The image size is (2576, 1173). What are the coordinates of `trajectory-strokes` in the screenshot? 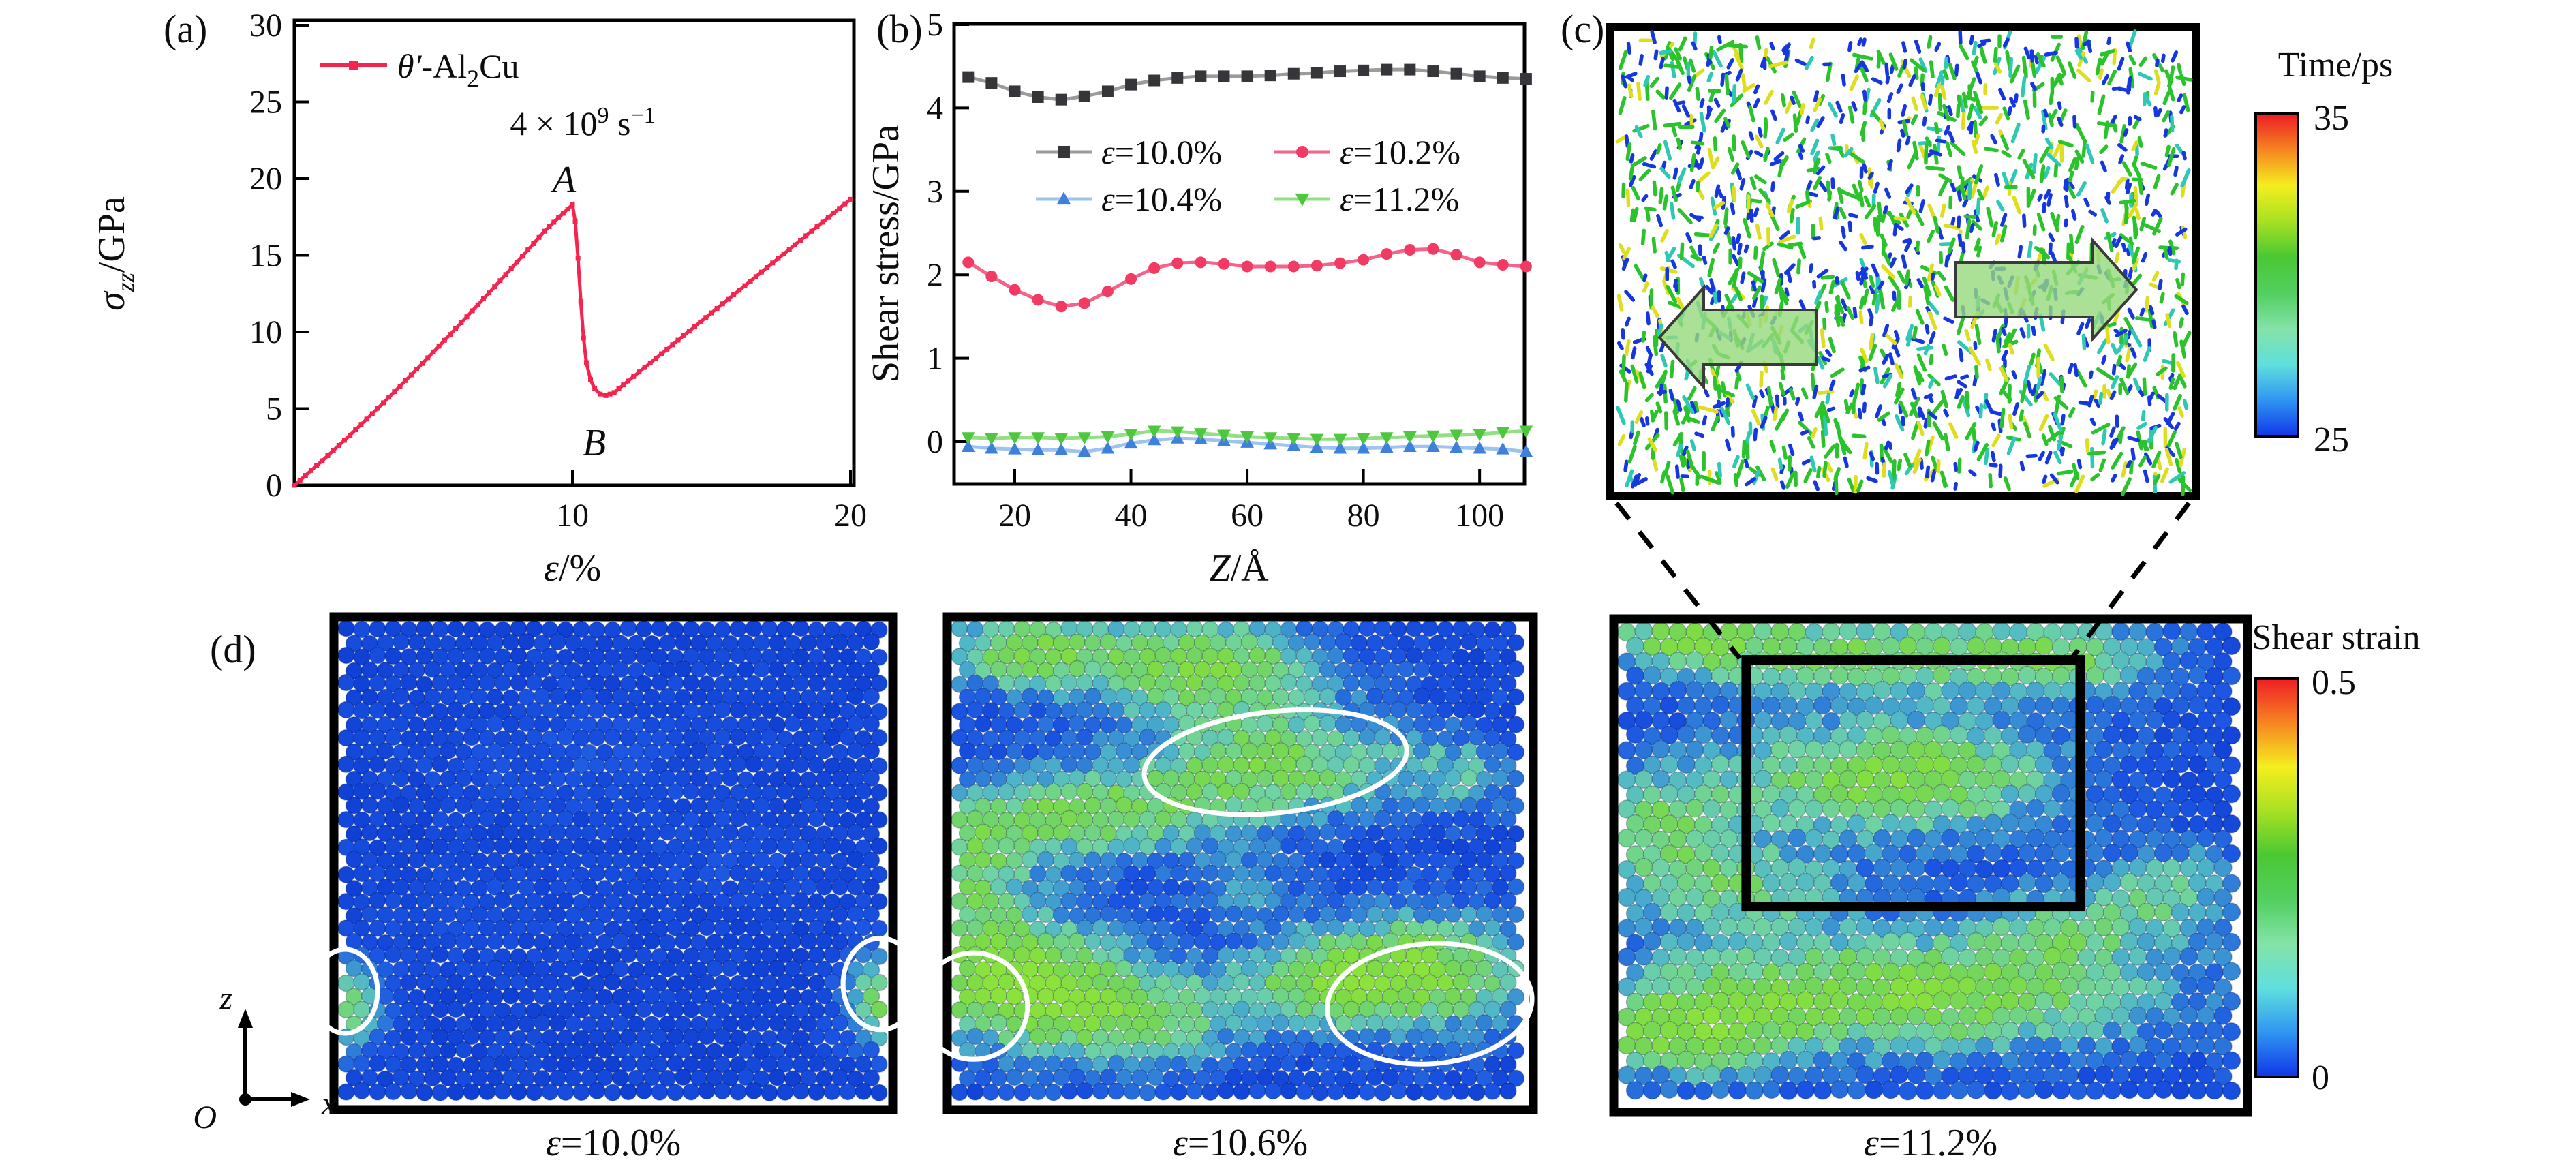 It's located at (1904, 262).